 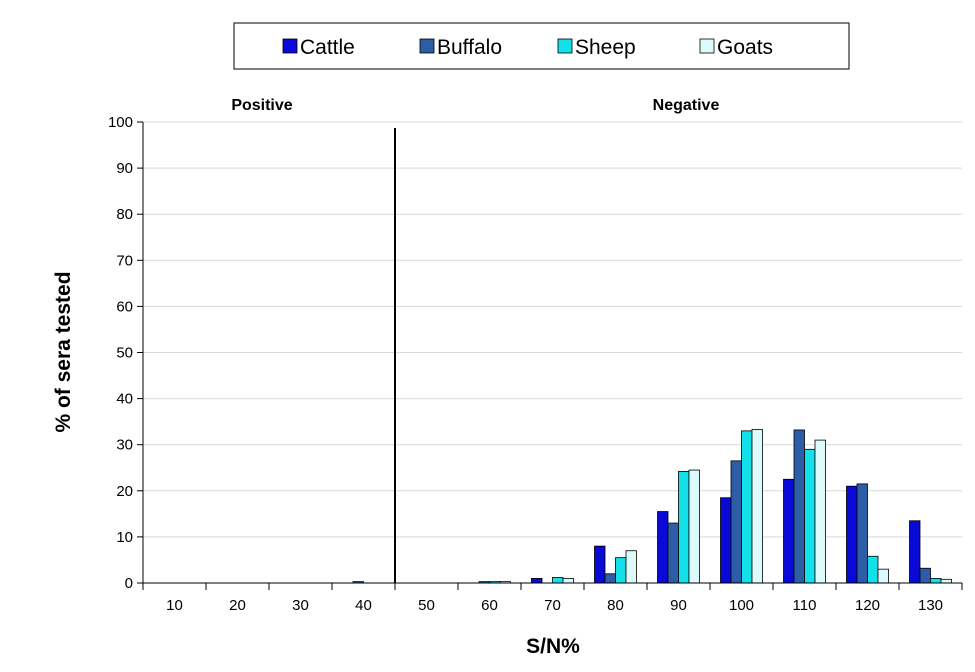 I want to click on y-tick-labels: 0 10 20 30 40 50 60 70 80 90 100, so click(x=120, y=353).